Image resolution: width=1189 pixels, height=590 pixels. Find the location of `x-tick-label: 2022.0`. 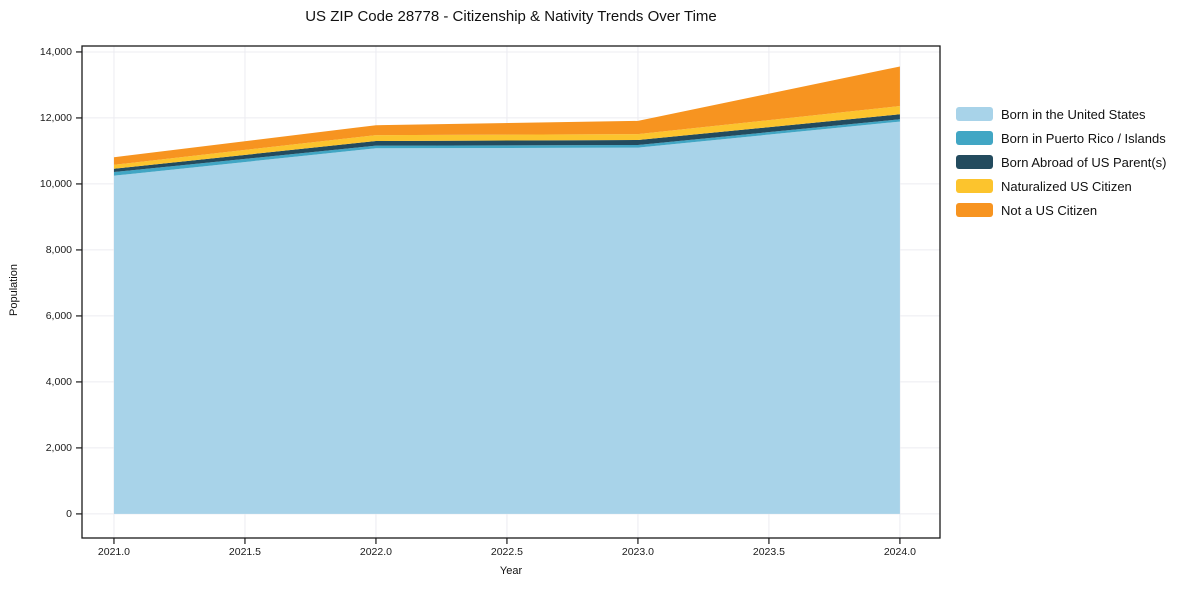

x-tick-label: 2022.0 is located at coordinates (375, 552).